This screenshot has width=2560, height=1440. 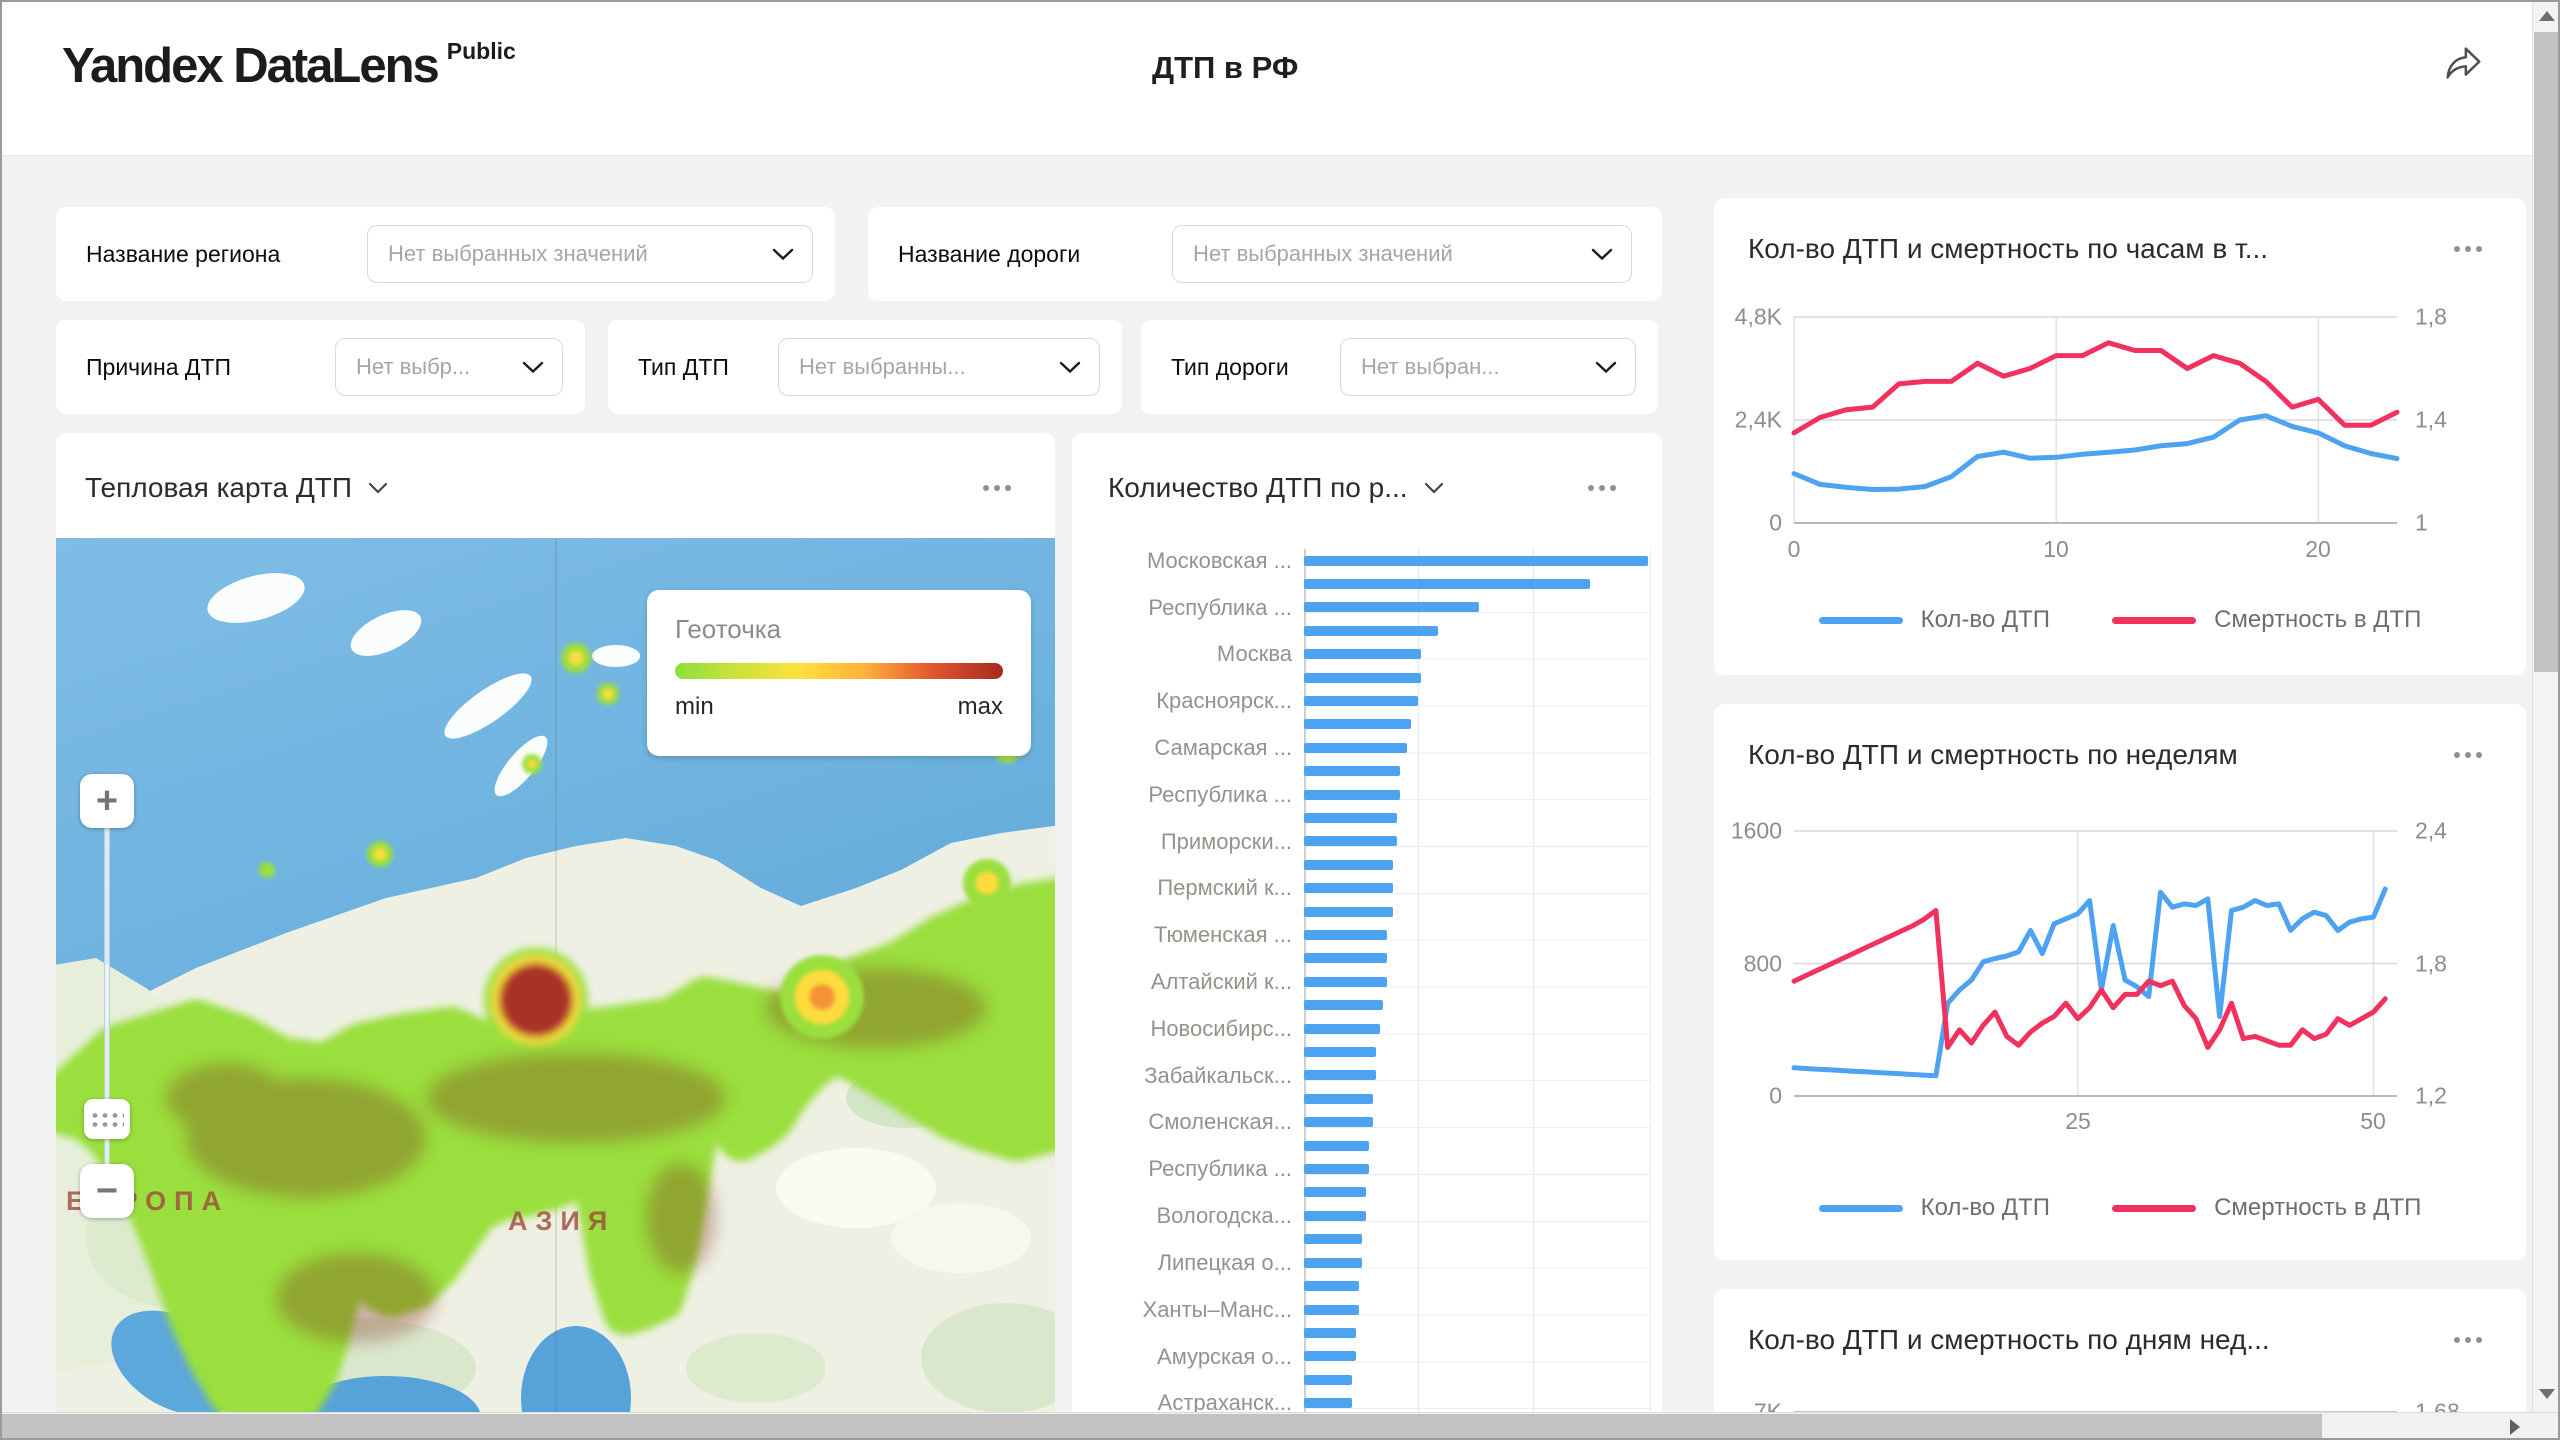 What do you see at coordinates (1230, 366) in the screenshot?
I see `filter-road-type-label: Тип дороги` at bounding box center [1230, 366].